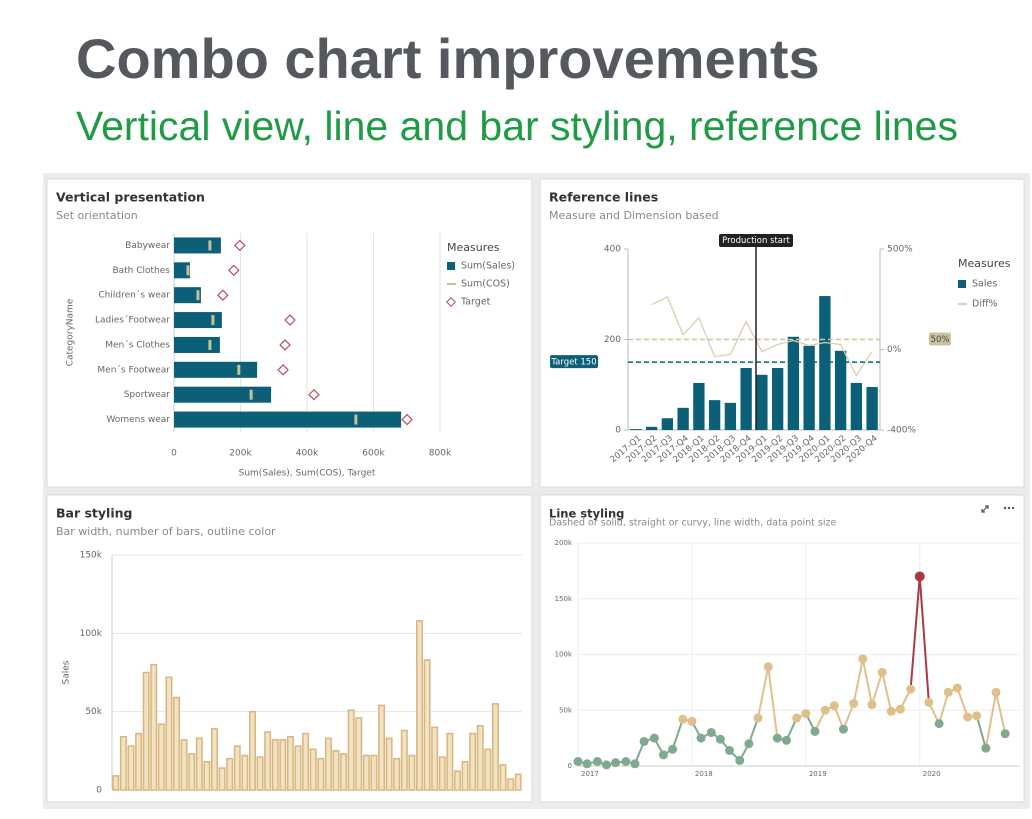 The image size is (1032, 819). I want to click on y-tick-label: 0, so click(618, 431).